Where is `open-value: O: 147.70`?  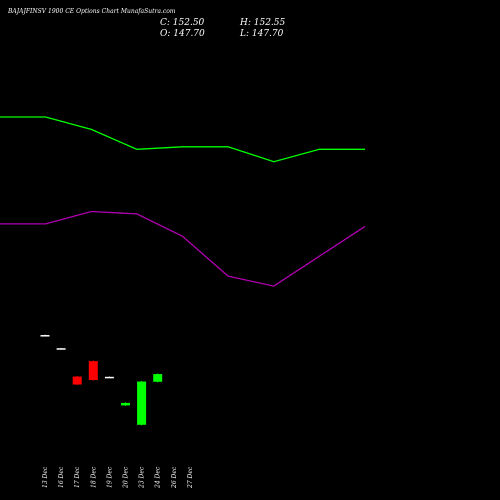
open-value: O: 147.70 is located at coordinates (182, 34).